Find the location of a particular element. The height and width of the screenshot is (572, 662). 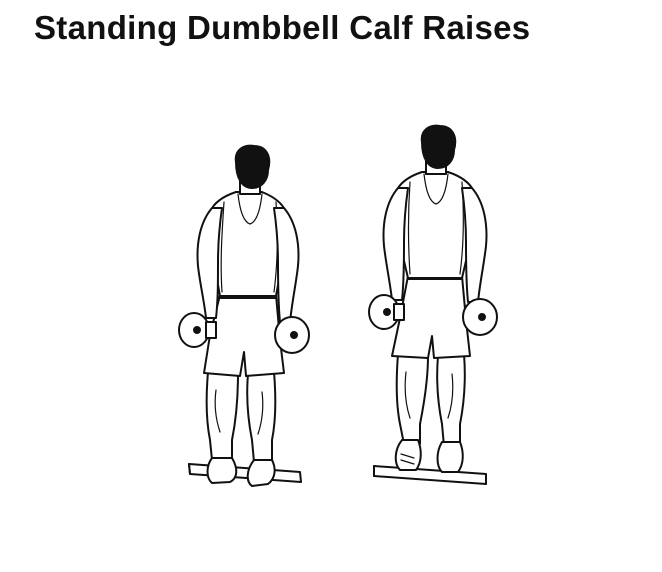

exercise-title: Standing Dumbbell Calf Raises is located at coordinates (282, 27).